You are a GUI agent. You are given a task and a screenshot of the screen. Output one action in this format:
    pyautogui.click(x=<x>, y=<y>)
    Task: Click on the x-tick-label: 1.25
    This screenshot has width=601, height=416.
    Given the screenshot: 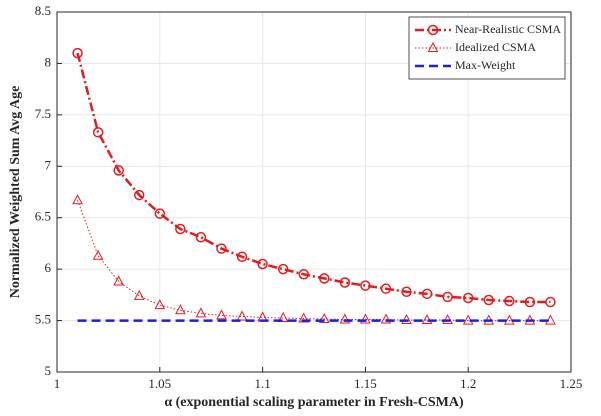 What is the action you would take?
    pyautogui.click(x=571, y=383)
    